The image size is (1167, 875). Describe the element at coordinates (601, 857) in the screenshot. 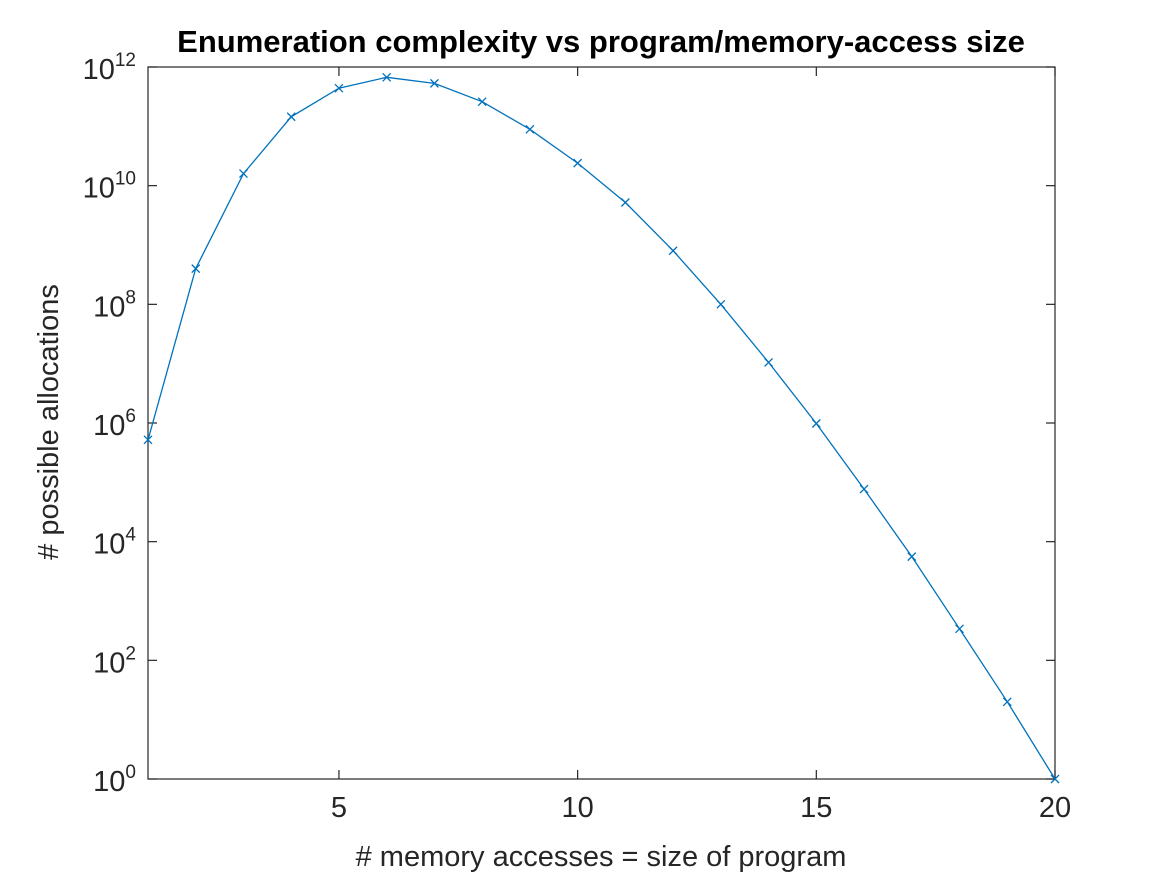

I see `x-axis-label: # memory accesses = size of program` at that location.